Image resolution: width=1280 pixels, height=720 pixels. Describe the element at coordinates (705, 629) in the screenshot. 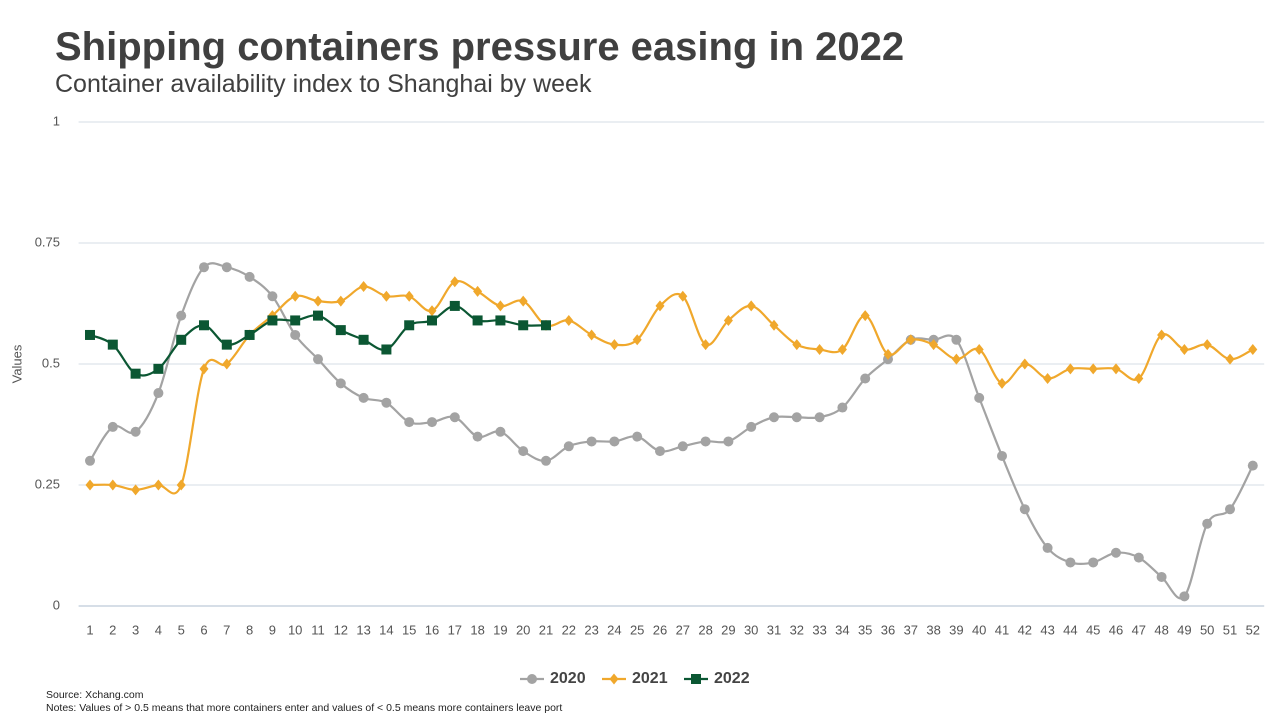

I see `x-tick-label: 28` at that location.